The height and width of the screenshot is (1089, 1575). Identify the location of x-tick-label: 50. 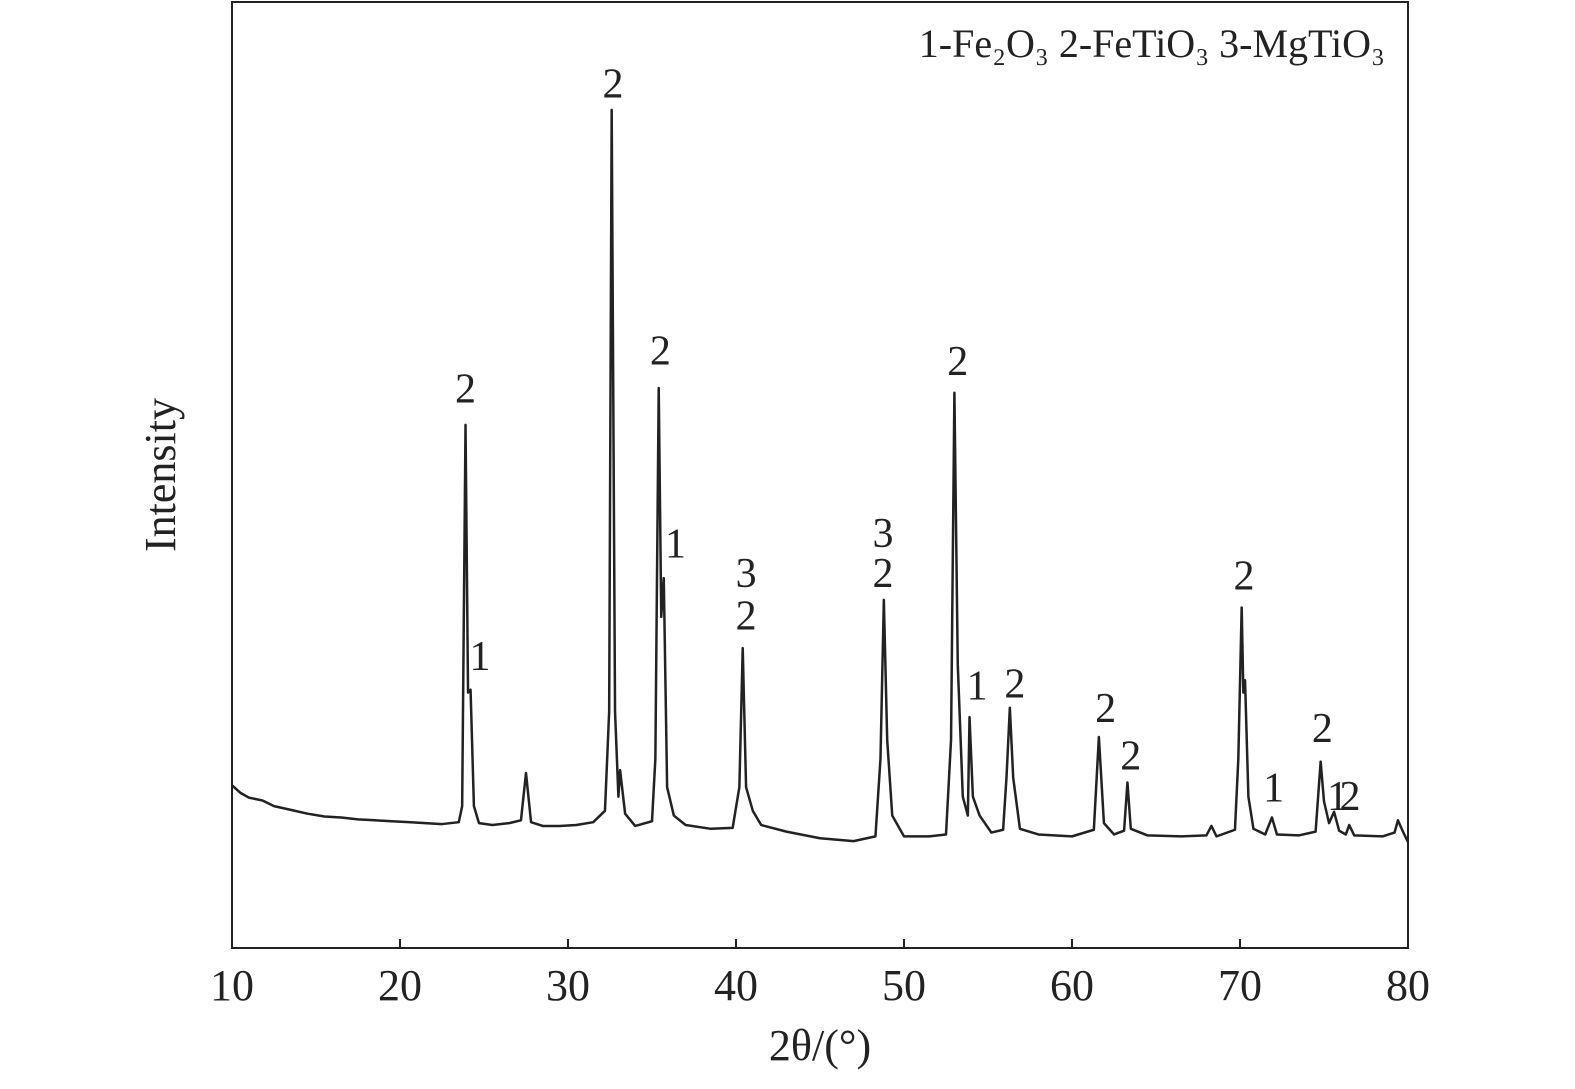
(904, 985).